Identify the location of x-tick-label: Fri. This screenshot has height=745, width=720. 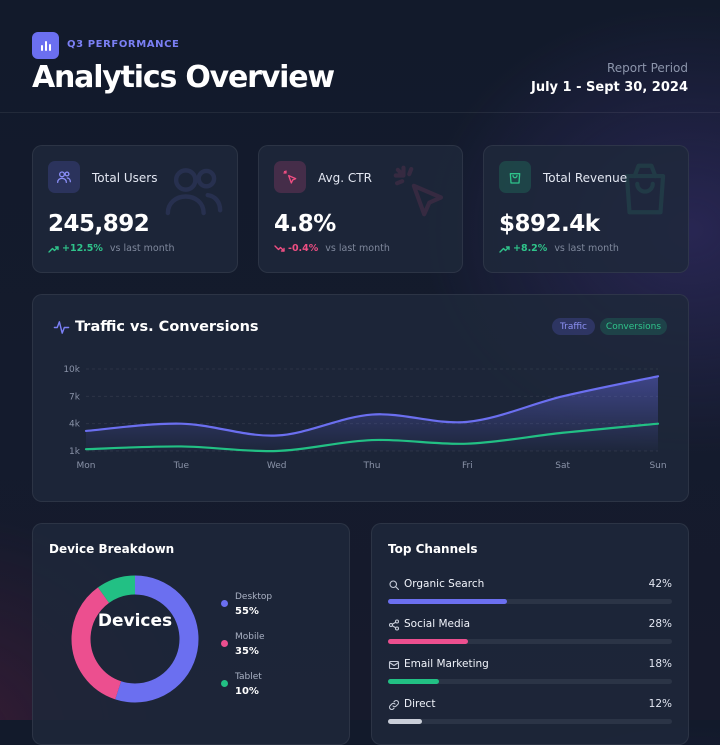
(467, 466).